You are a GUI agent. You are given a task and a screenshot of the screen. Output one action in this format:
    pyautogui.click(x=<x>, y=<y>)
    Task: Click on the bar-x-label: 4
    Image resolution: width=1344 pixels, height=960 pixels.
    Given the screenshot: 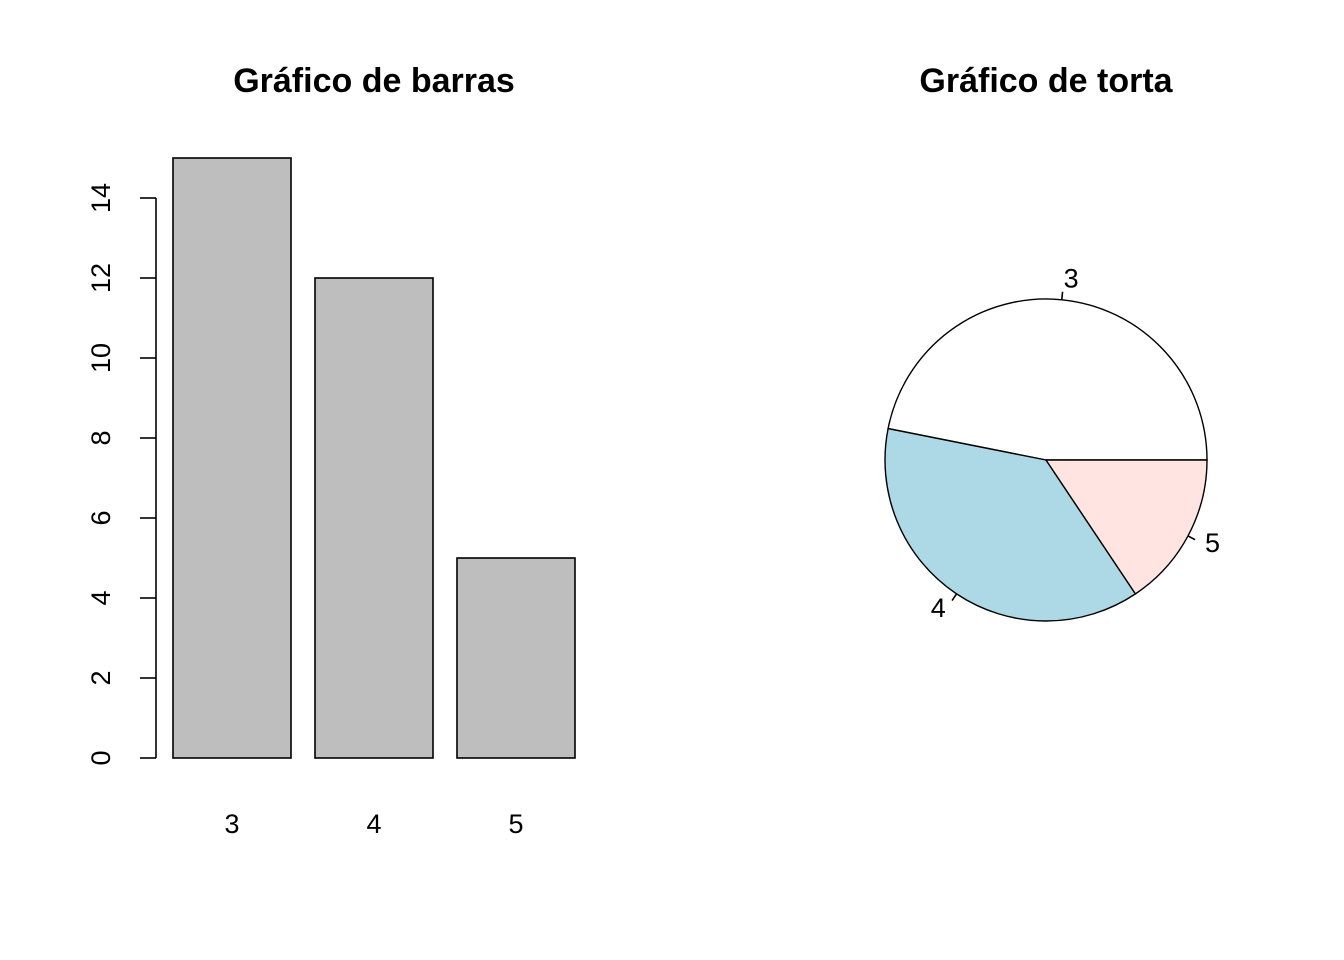 What is the action you would take?
    pyautogui.click(x=373, y=824)
    